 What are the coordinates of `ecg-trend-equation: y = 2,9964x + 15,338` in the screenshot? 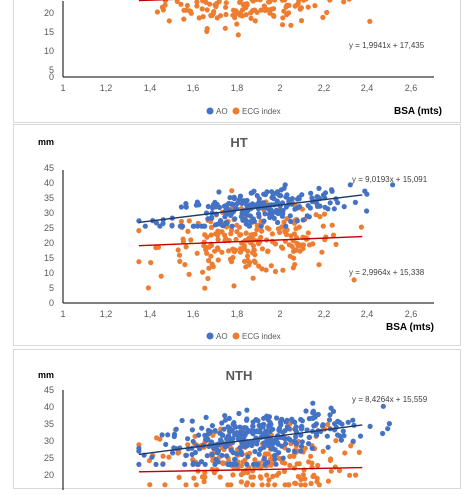 It's located at (387, 272).